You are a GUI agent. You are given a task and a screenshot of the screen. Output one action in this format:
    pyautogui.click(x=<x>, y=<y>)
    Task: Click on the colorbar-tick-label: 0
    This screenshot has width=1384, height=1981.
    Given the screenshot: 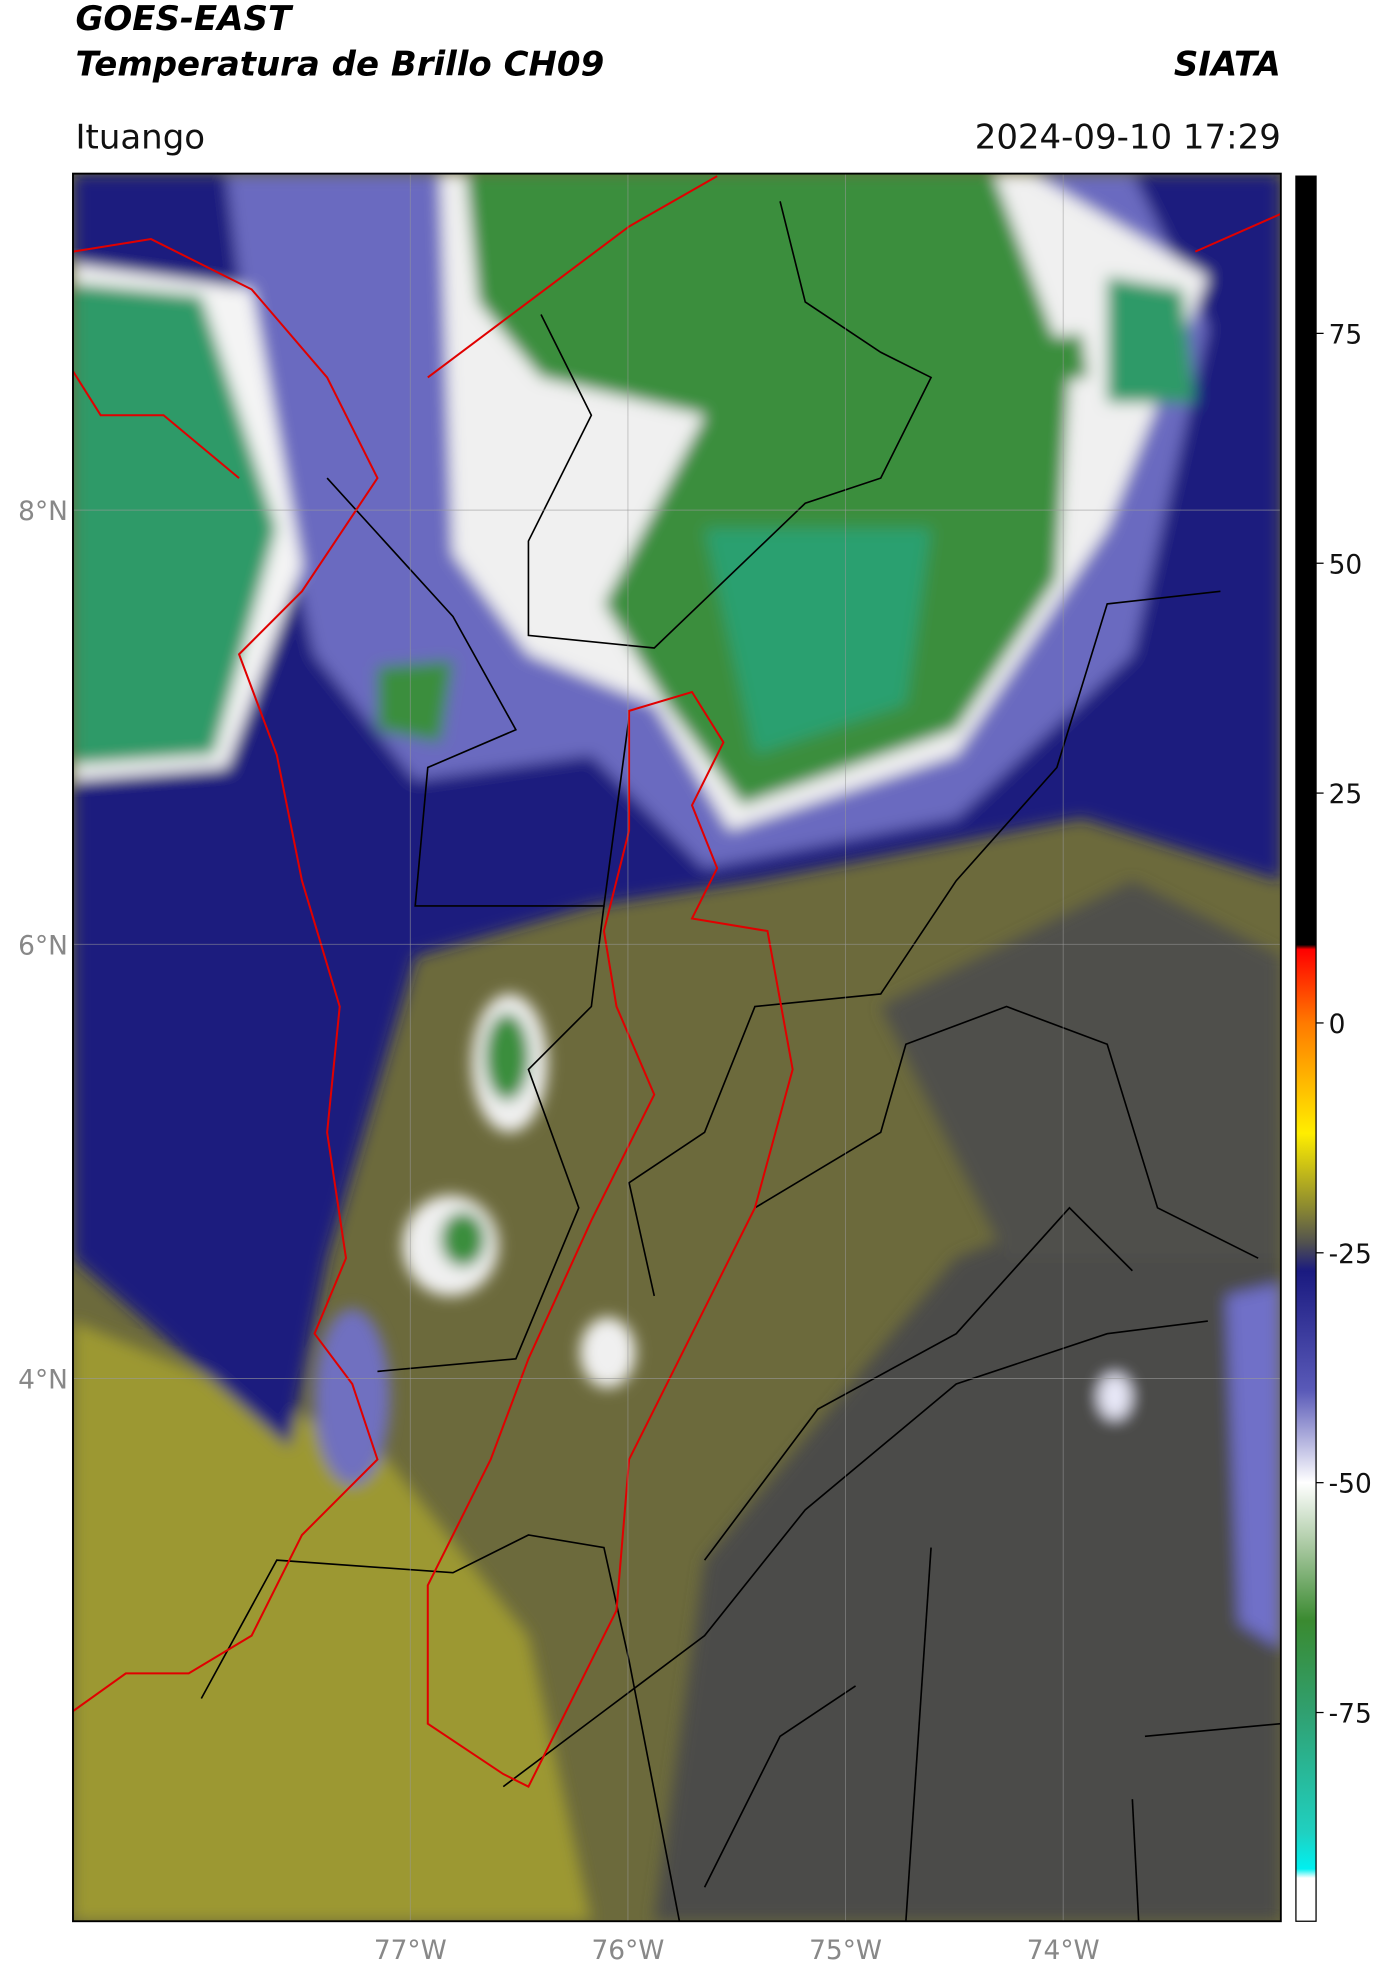 What is the action you would take?
    pyautogui.click(x=1337, y=1024)
    